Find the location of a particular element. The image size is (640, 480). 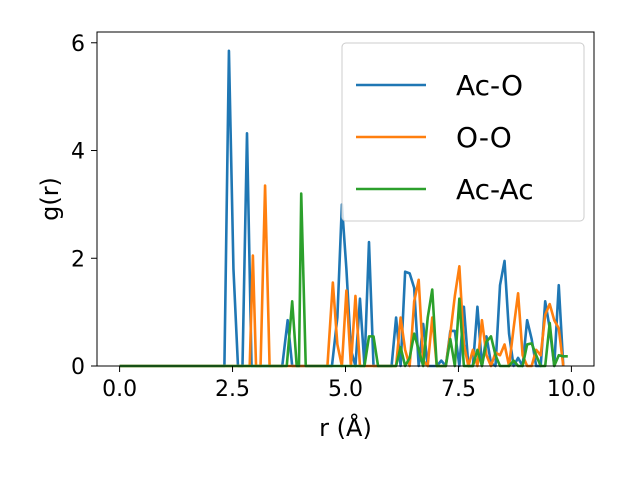

y-axis-label: g(r) is located at coordinates (50, 199).